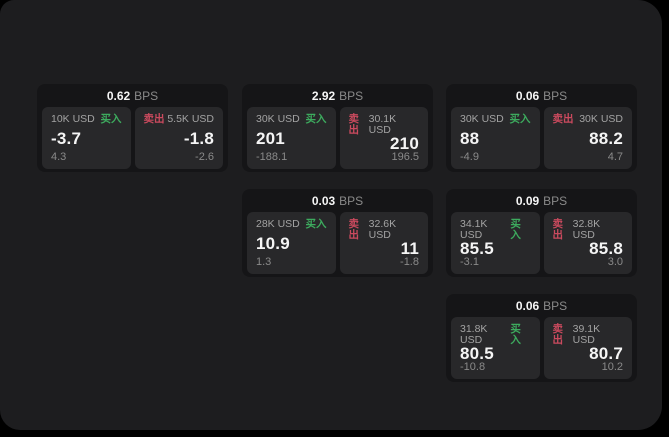 This screenshot has height=437, width=669. What do you see at coordinates (270, 138) in the screenshot?
I see `buy-price: 201` at bounding box center [270, 138].